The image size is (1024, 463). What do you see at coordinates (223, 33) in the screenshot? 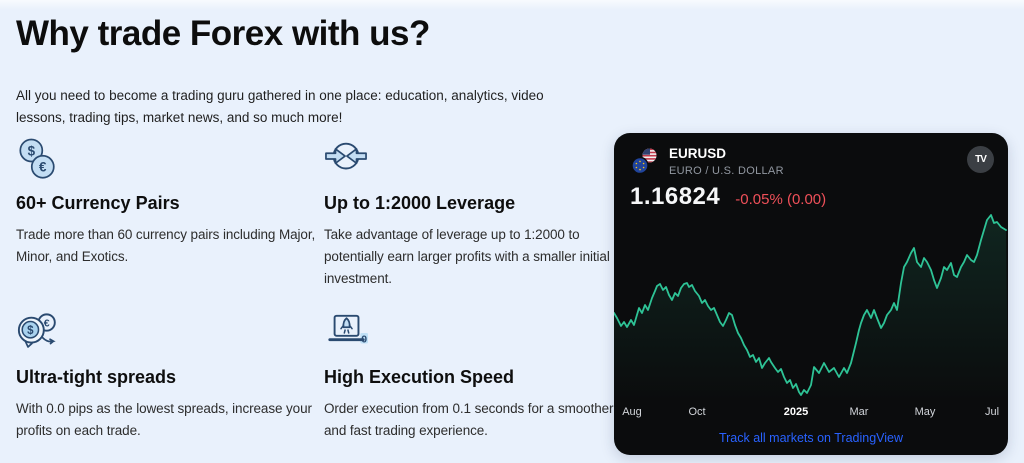
I see `page-title: Why trade Forex with us?` at bounding box center [223, 33].